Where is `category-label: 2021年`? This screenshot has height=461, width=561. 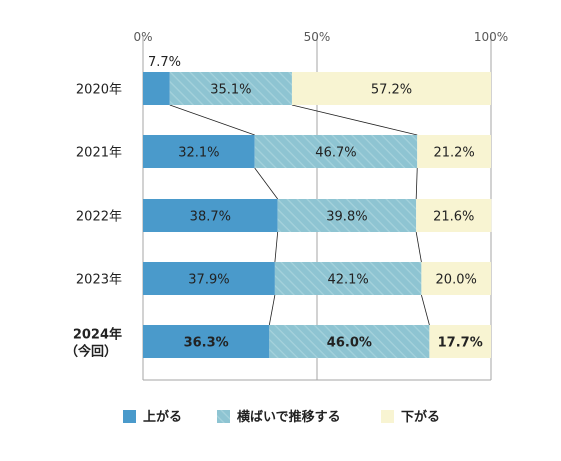
category-label: 2021年 is located at coordinates (99, 153).